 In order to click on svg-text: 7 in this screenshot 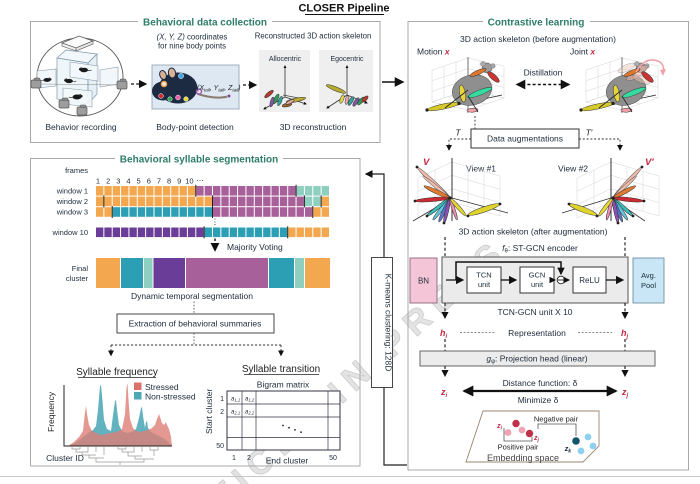, I will do `click(159, 181)`.